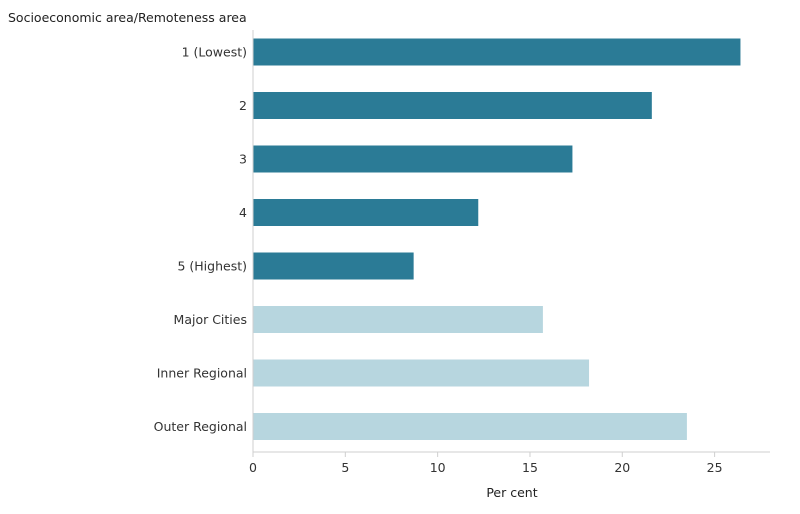  I want to click on x-tick-label: 15, so click(530, 467).